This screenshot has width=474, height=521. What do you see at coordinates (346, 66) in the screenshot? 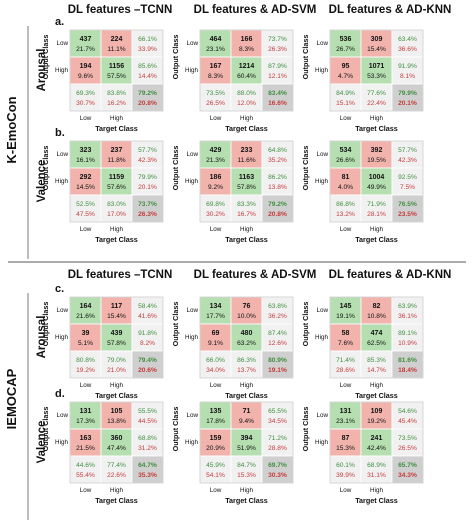
I see `cell-count: 95` at bounding box center [346, 66].